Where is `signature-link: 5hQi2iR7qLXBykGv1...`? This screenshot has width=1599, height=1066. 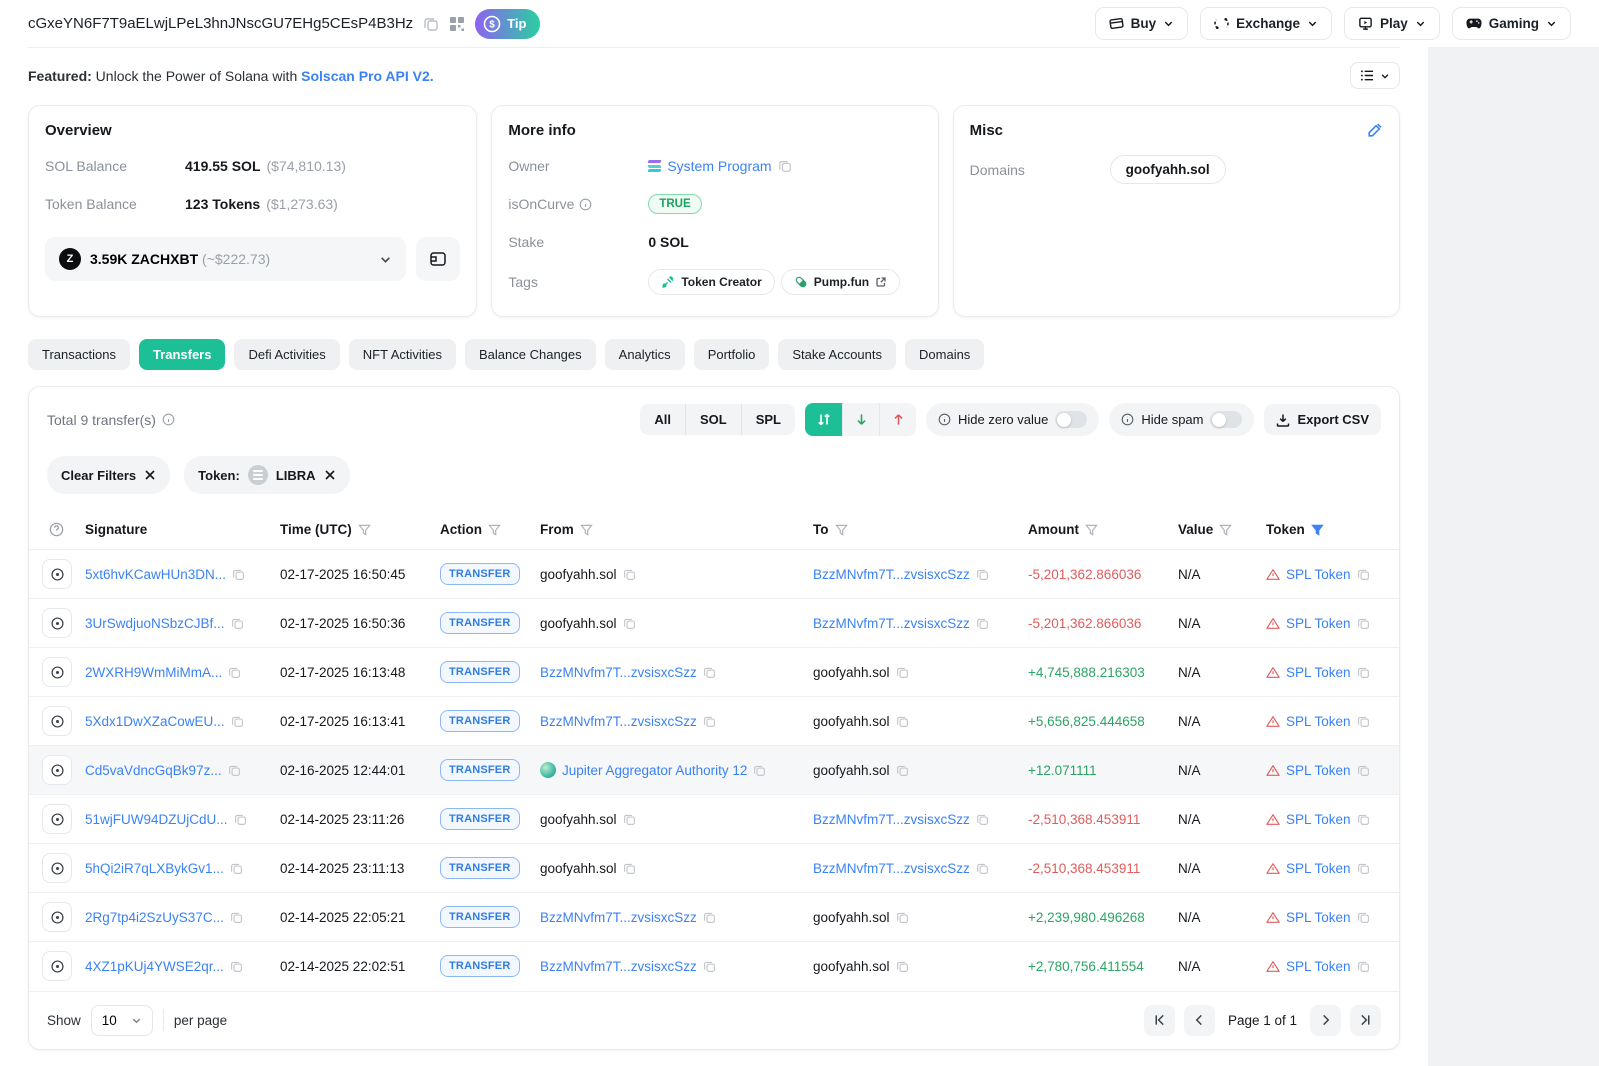
signature-link: 5hQi2iR7qLXBykGv1... is located at coordinates (154, 868).